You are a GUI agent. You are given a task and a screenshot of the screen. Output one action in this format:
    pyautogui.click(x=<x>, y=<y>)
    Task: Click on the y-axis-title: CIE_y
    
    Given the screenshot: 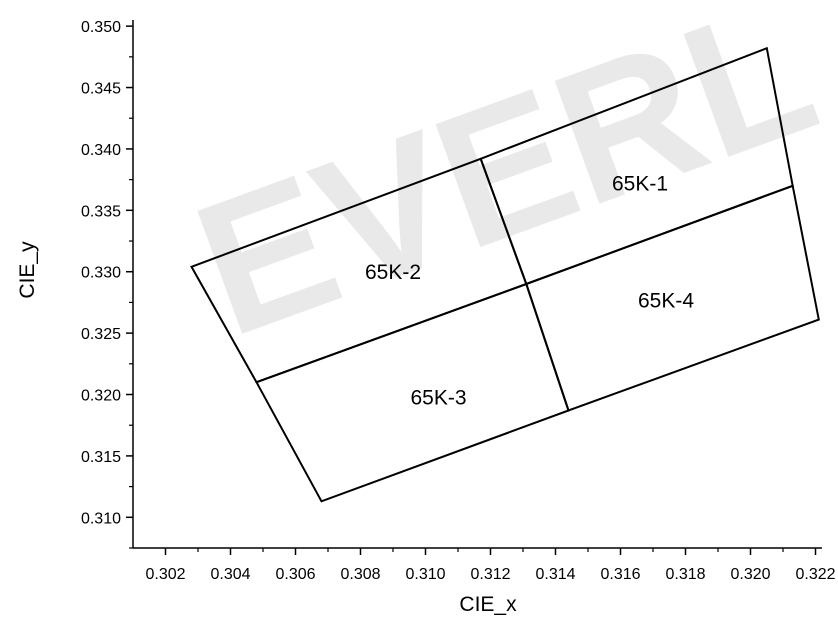 What is the action you would take?
    pyautogui.click(x=27, y=270)
    